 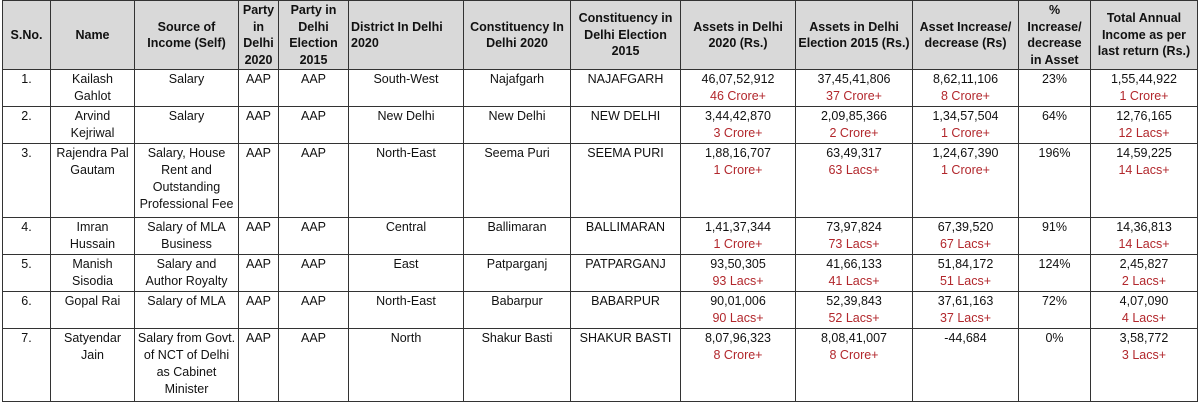 I want to click on cell-constituency-2015: NAJAFGARH, so click(x=625, y=88).